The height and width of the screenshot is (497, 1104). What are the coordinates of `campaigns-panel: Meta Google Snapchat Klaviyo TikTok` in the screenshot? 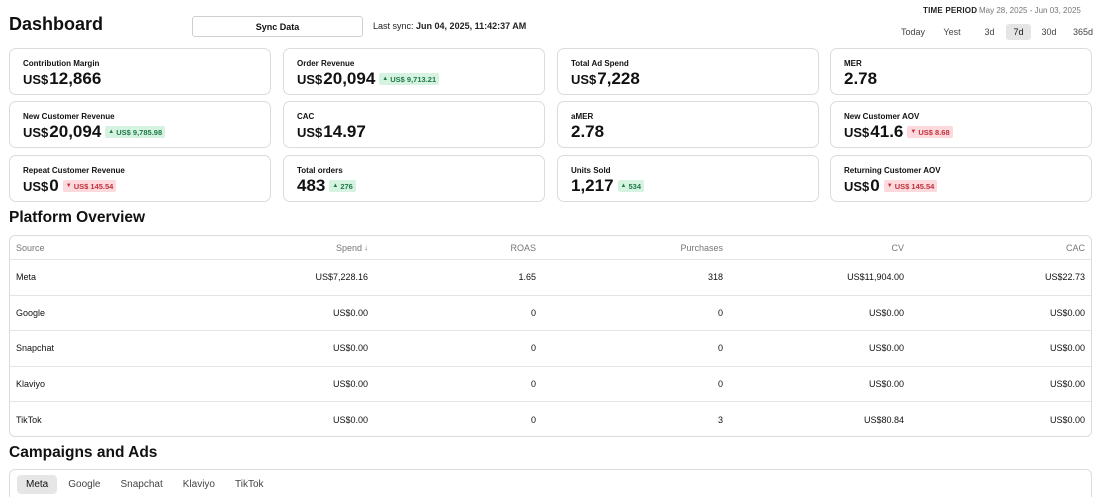 It's located at (550, 483).